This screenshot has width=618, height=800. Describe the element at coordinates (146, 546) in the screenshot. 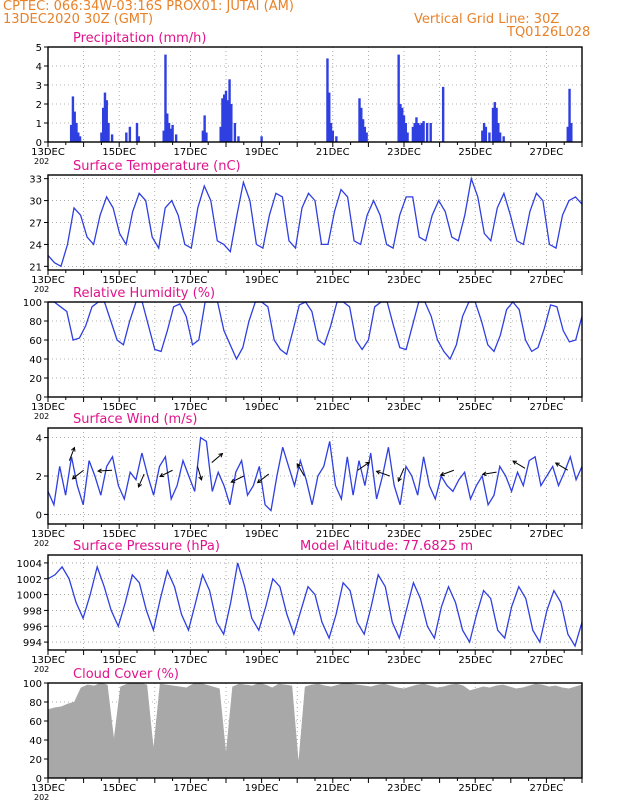

I see `panel-title: Surface Pressure (hPa)` at that location.